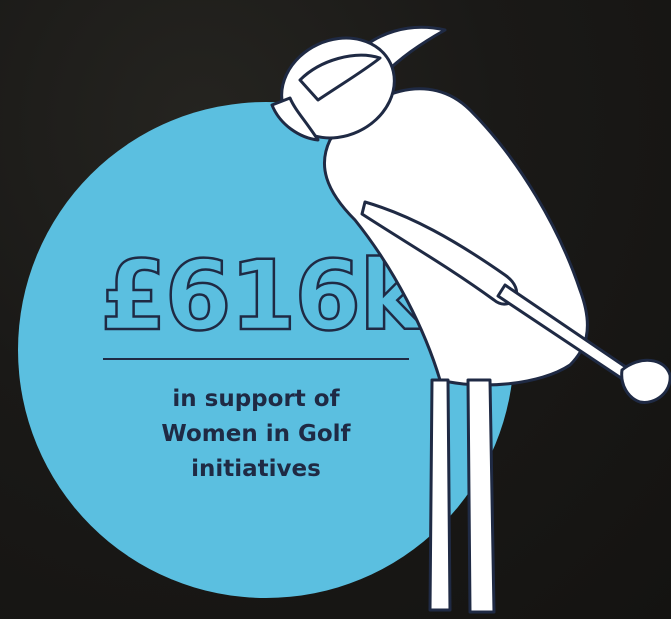  Describe the element at coordinates (256, 399) in the screenshot. I see `stat-caption-line: in support of` at that location.